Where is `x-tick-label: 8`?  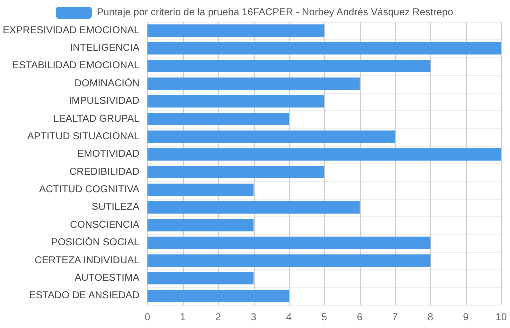 x-tick-label: 8 is located at coordinates (431, 318).